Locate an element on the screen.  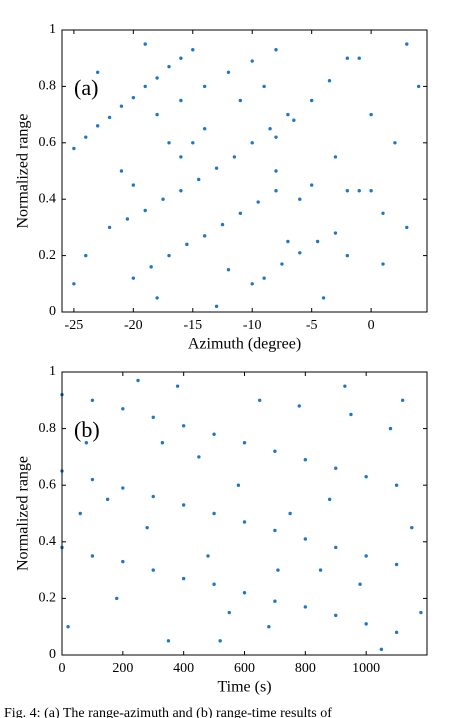
x-tick-label: 800 is located at coordinates (305, 668).